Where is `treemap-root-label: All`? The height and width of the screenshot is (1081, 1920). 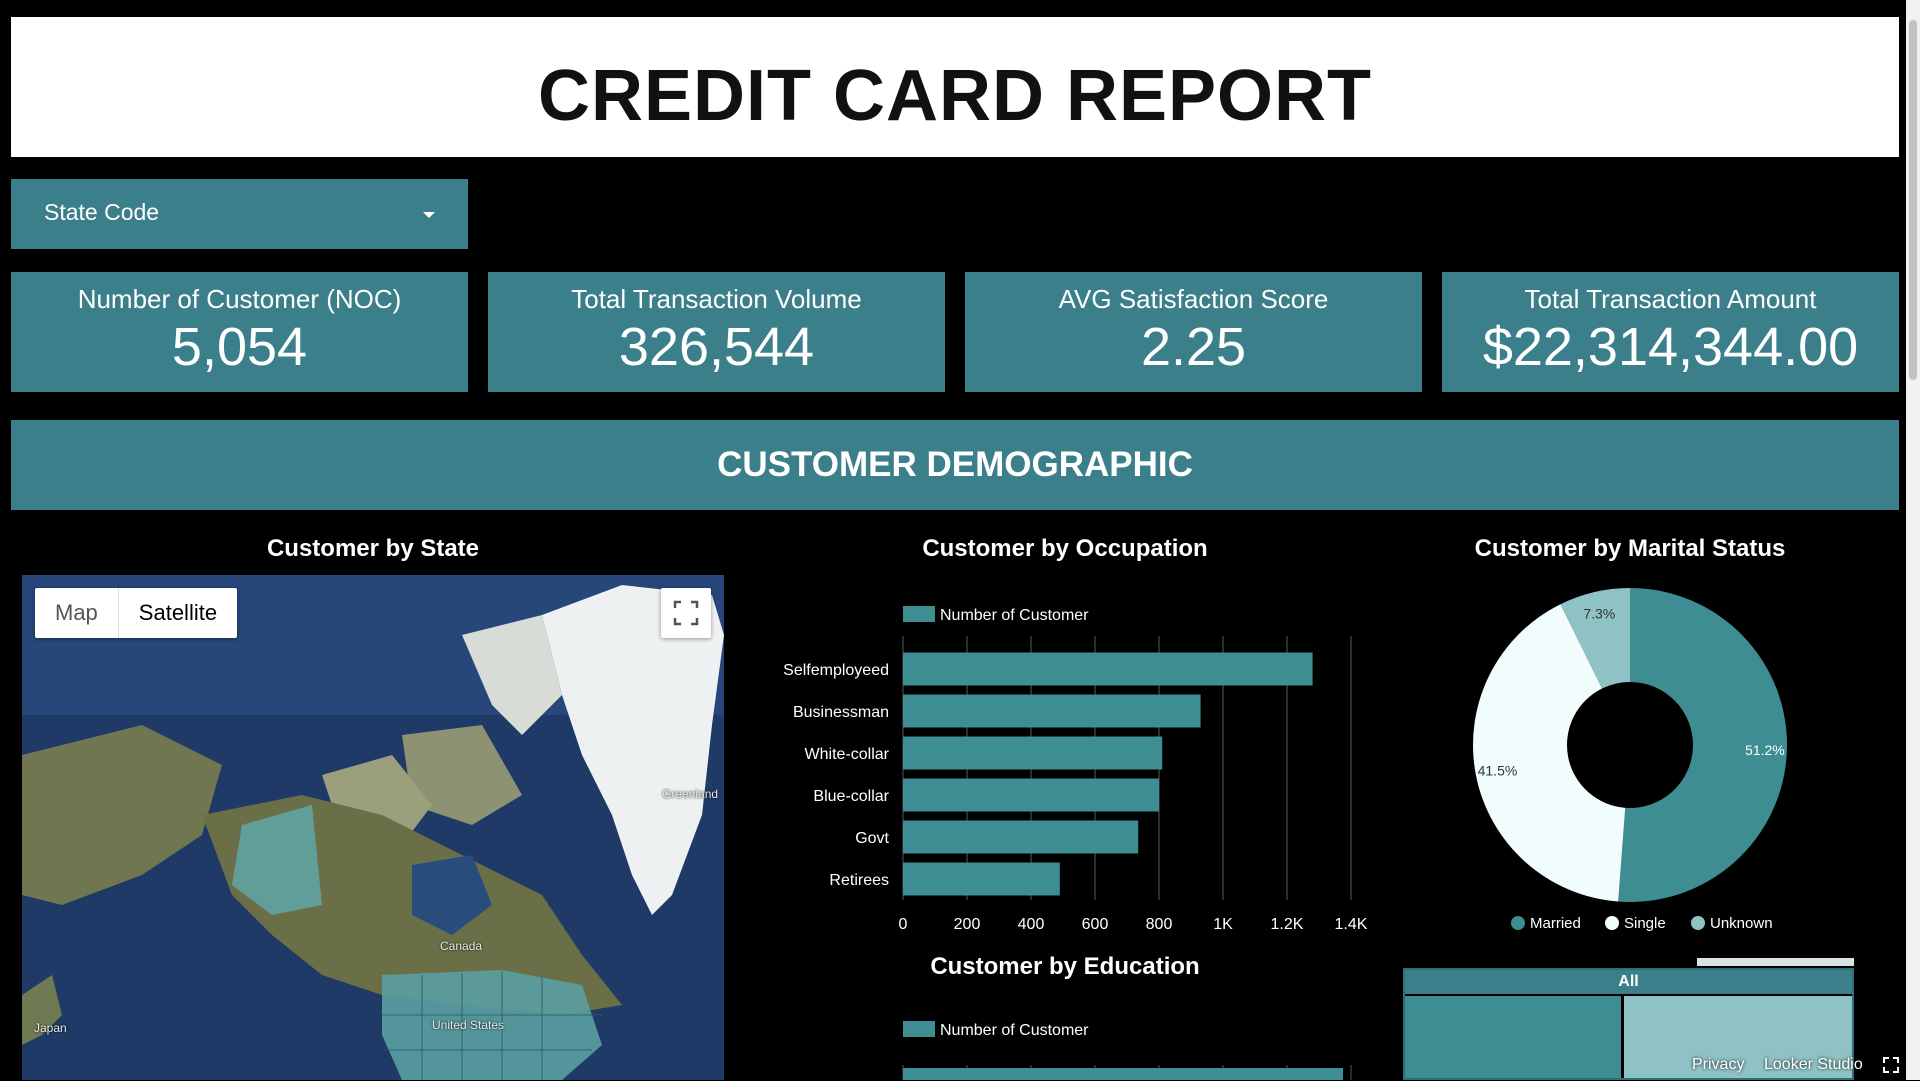 treemap-root-label: All is located at coordinates (1628, 982).